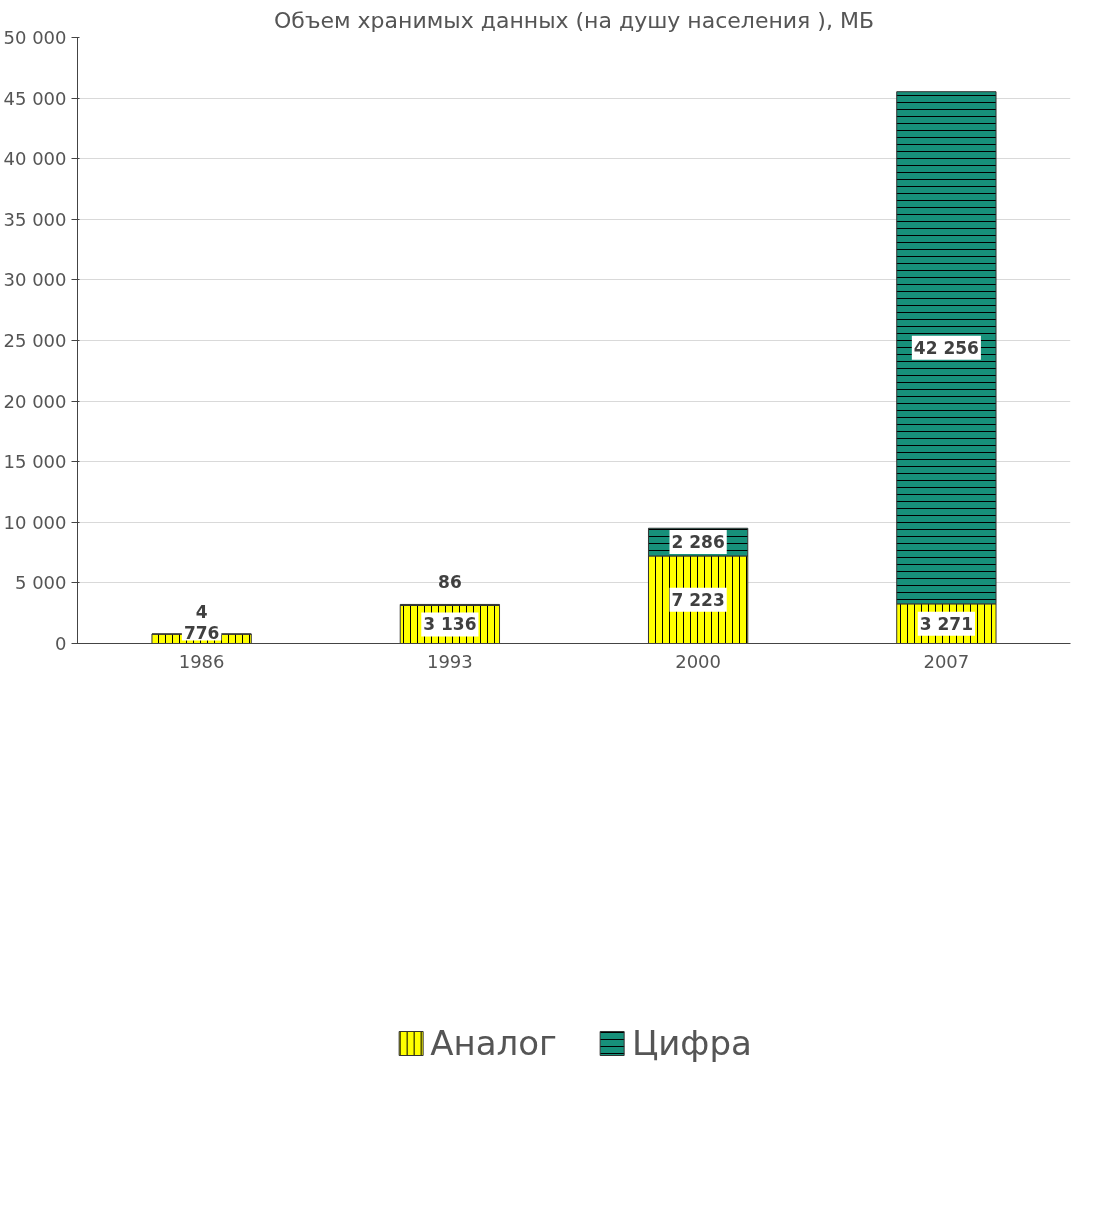 This screenshot has width=1117, height=1215. What do you see at coordinates (450, 582) in the screenshot?
I see `data-label: 86` at bounding box center [450, 582].